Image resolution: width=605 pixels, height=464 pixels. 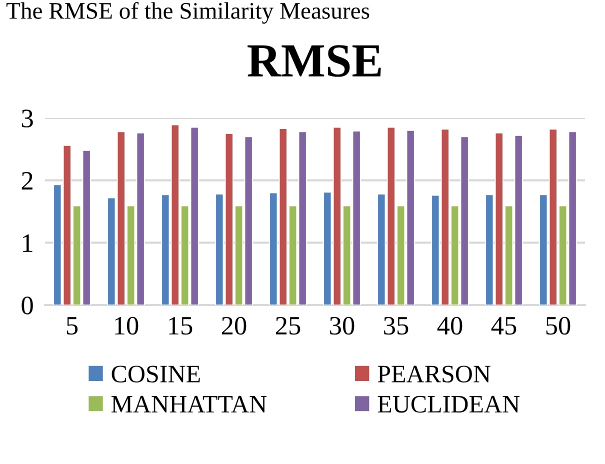 I want to click on x-tick-label: 50, so click(x=558, y=325).